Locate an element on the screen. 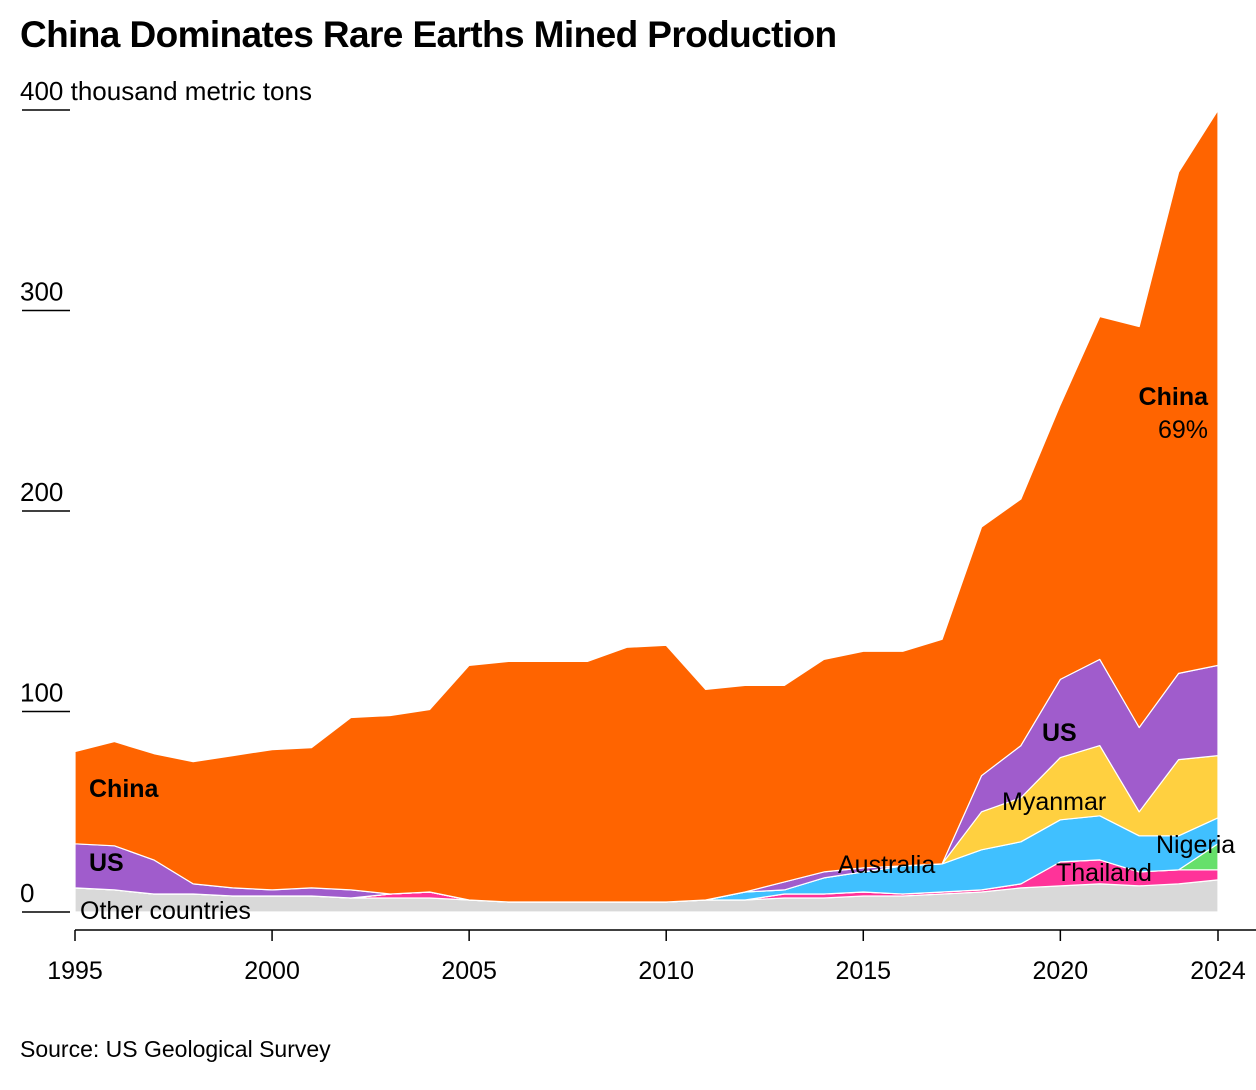 Image resolution: width=1256 pixels, height=1090 pixels. label-australia: Australia is located at coordinates (886, 865).